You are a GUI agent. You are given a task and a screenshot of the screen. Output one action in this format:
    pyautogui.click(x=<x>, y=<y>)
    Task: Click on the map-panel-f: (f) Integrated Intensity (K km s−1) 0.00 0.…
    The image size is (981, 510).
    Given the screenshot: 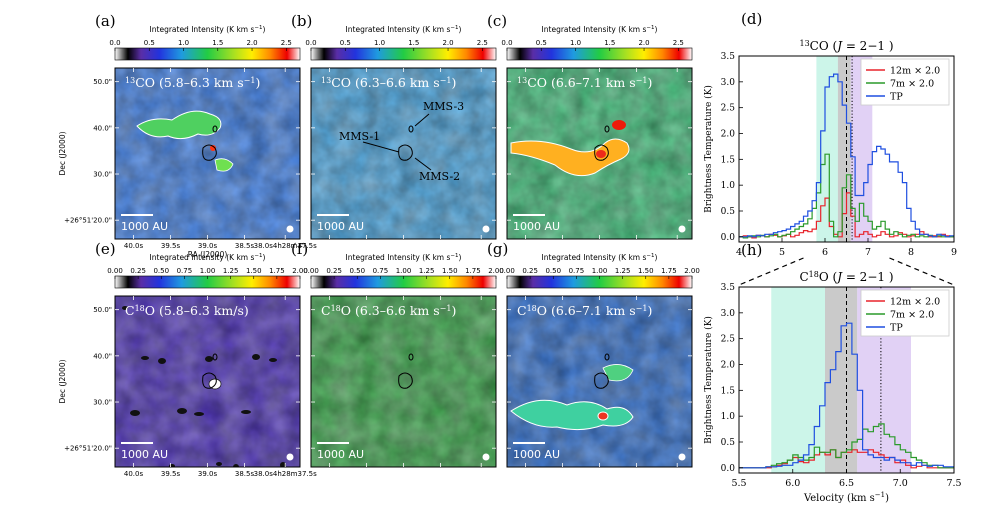 What is the action you would take?
    pyautogui.click(x=397, y=354)
    